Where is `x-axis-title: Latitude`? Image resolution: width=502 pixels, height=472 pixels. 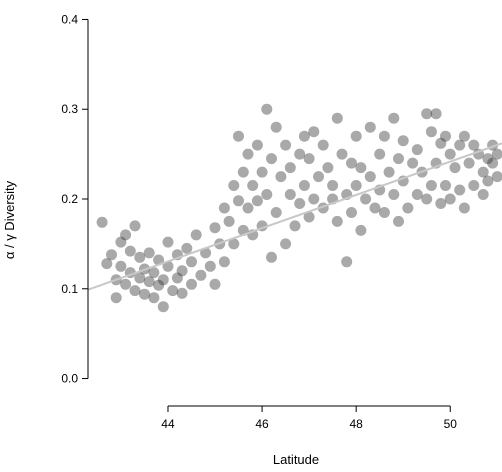
x-axis-title: Latitude is located at coordinates (296, 459).